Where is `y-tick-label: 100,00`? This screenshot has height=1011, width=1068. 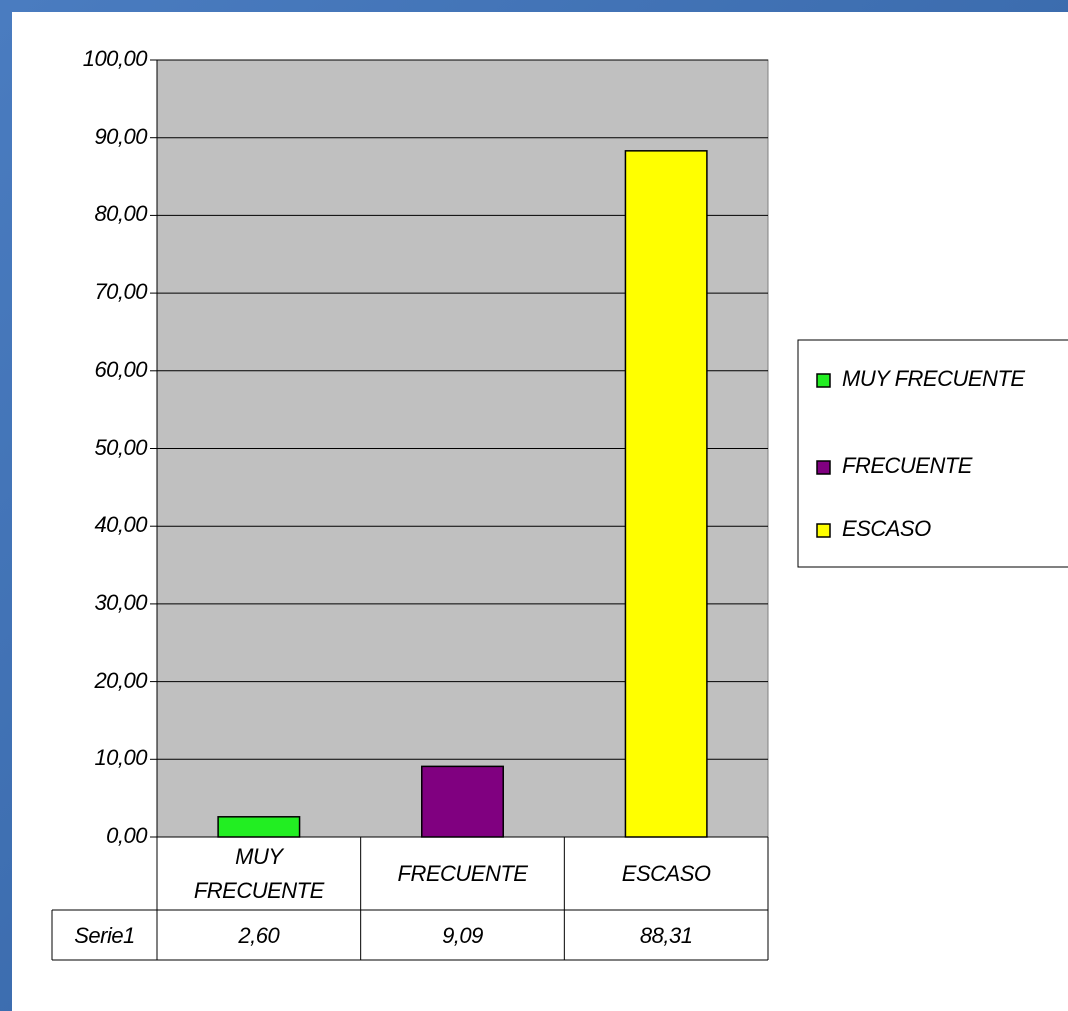 y-tick-label: 100,00 is located at coordinates (115, 58).